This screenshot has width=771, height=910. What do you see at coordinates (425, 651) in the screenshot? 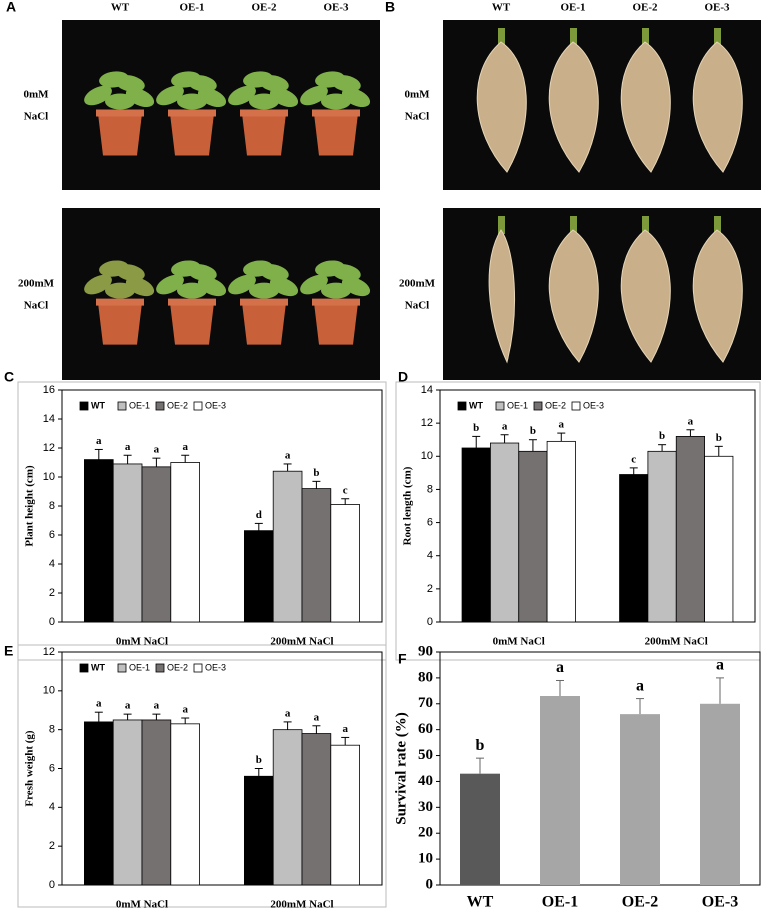
I see `y-tick-label: 90` at bounding box center [425, 651].